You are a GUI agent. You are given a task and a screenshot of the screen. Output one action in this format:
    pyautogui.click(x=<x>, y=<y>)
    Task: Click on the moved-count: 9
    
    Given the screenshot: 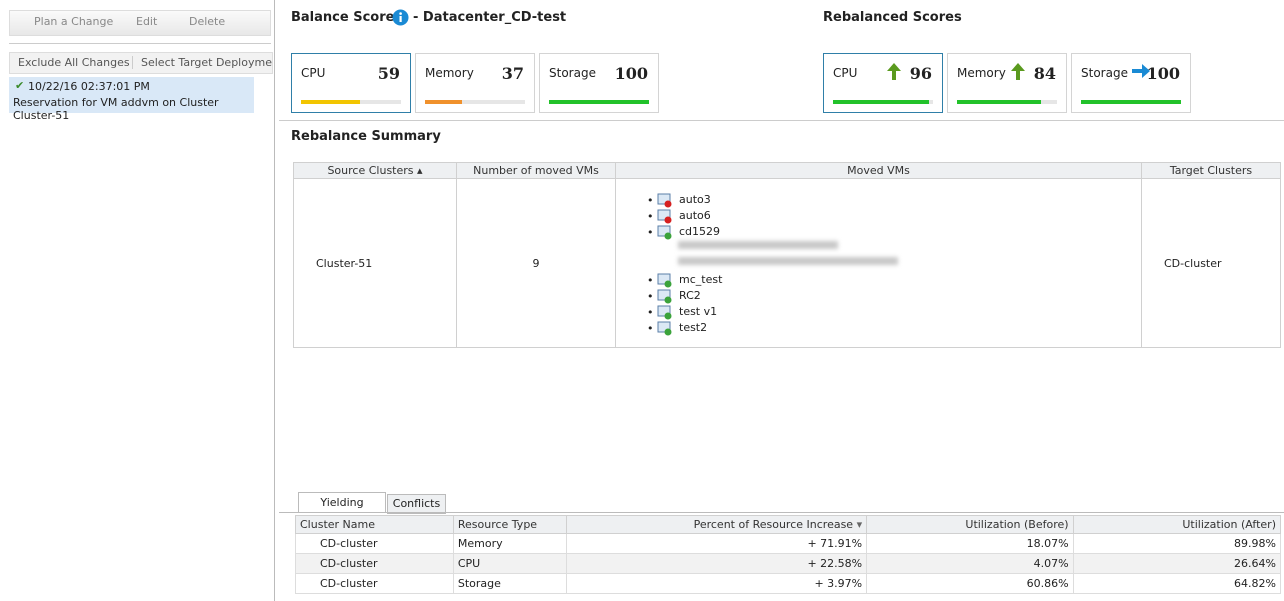 What is the action you would take?
    pyautogui.click(x=536, y=263)
    